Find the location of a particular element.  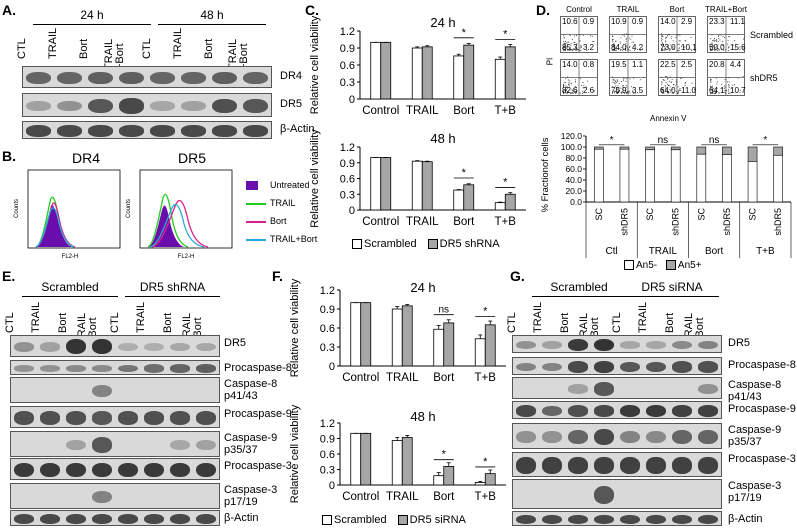

group-label: Bort is located at coordinates (714, 251).